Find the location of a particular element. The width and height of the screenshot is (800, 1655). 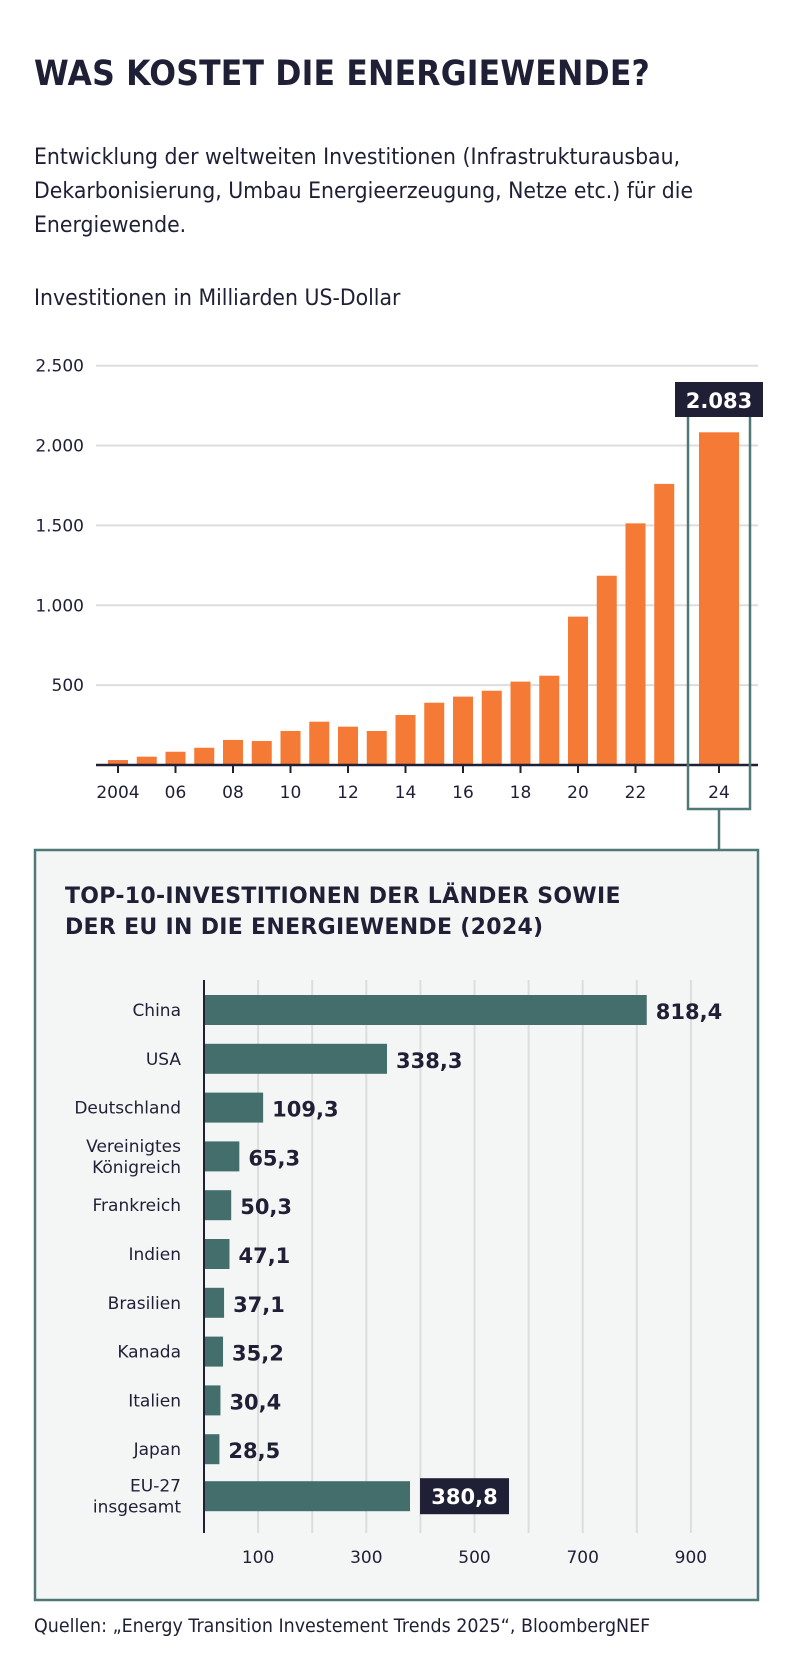

bar-2012 is located at coordinates (348, 745).